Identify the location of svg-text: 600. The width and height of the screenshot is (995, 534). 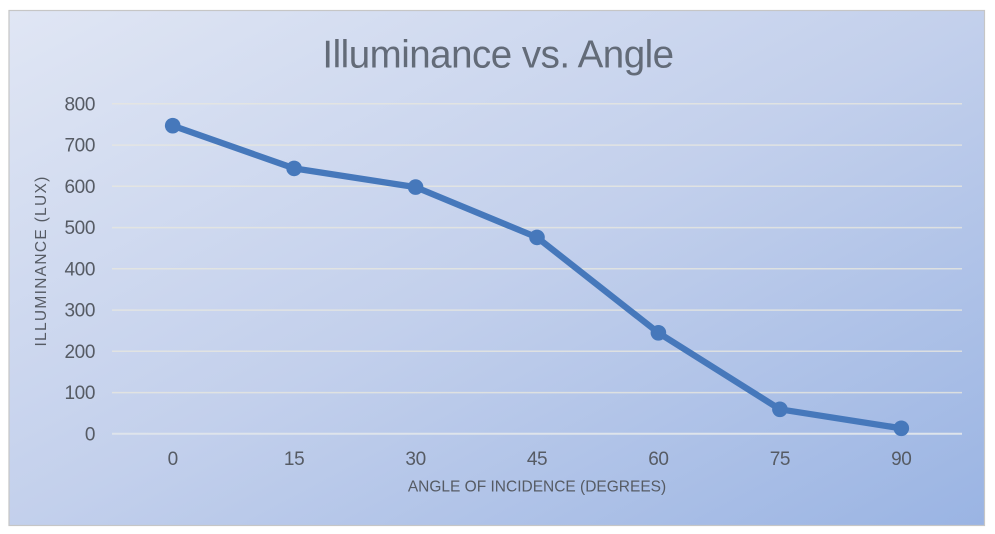
(79, 187).